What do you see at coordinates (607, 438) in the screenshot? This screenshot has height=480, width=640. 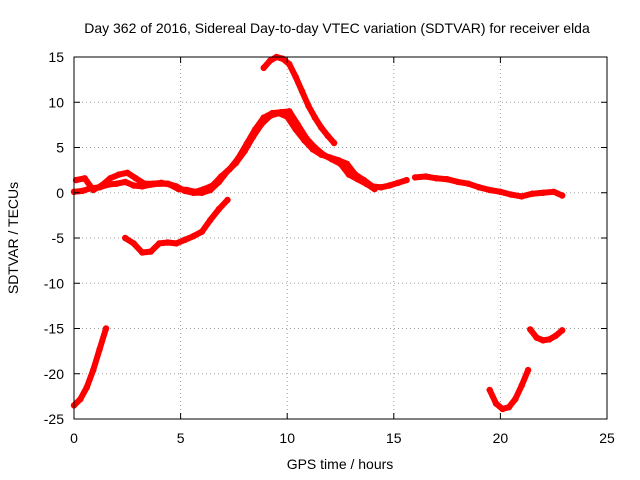 I see `x-tick-label: 25` at bounding box center [607, 438].